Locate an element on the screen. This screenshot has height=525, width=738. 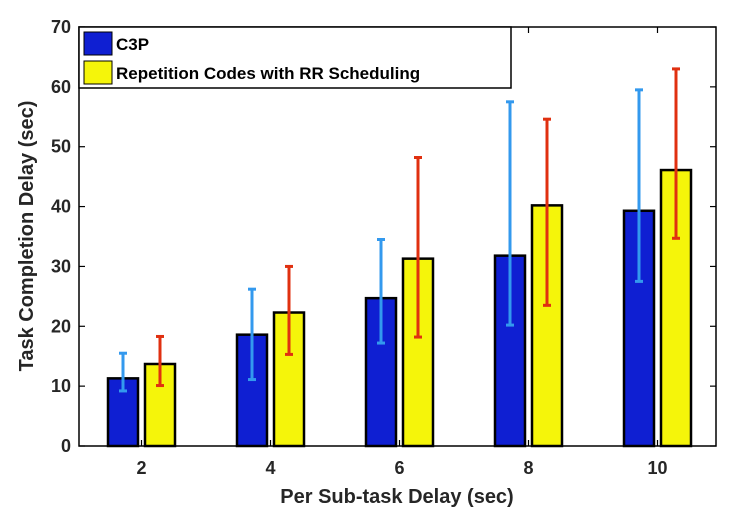
y-axis-title: Task Completion Delay (sec) is located at coordinates (27, 236).